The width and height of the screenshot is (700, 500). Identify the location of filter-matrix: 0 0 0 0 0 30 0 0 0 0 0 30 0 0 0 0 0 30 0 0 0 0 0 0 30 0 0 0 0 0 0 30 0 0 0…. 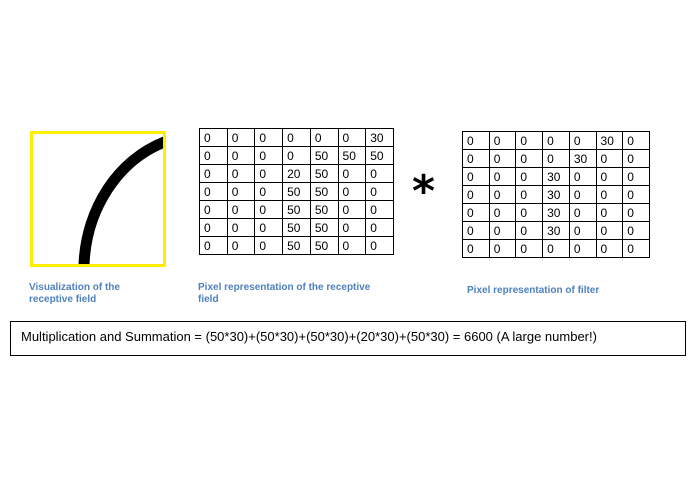
(556, 194).